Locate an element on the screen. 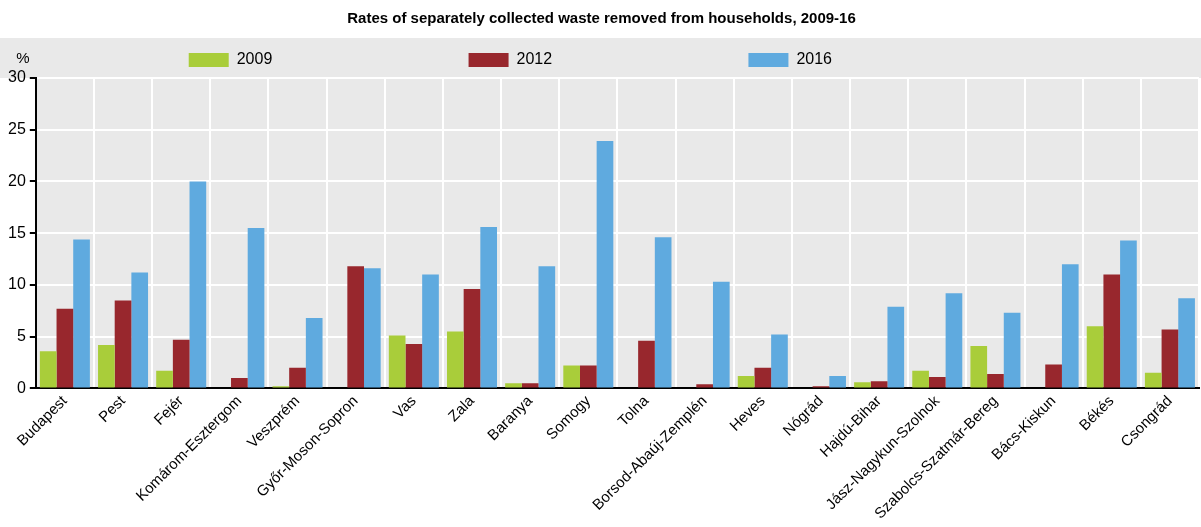 Image resolution: width=1201 pixels, height=527 pixels. x-tick-label: Vas is located at coordinates (404, 406).